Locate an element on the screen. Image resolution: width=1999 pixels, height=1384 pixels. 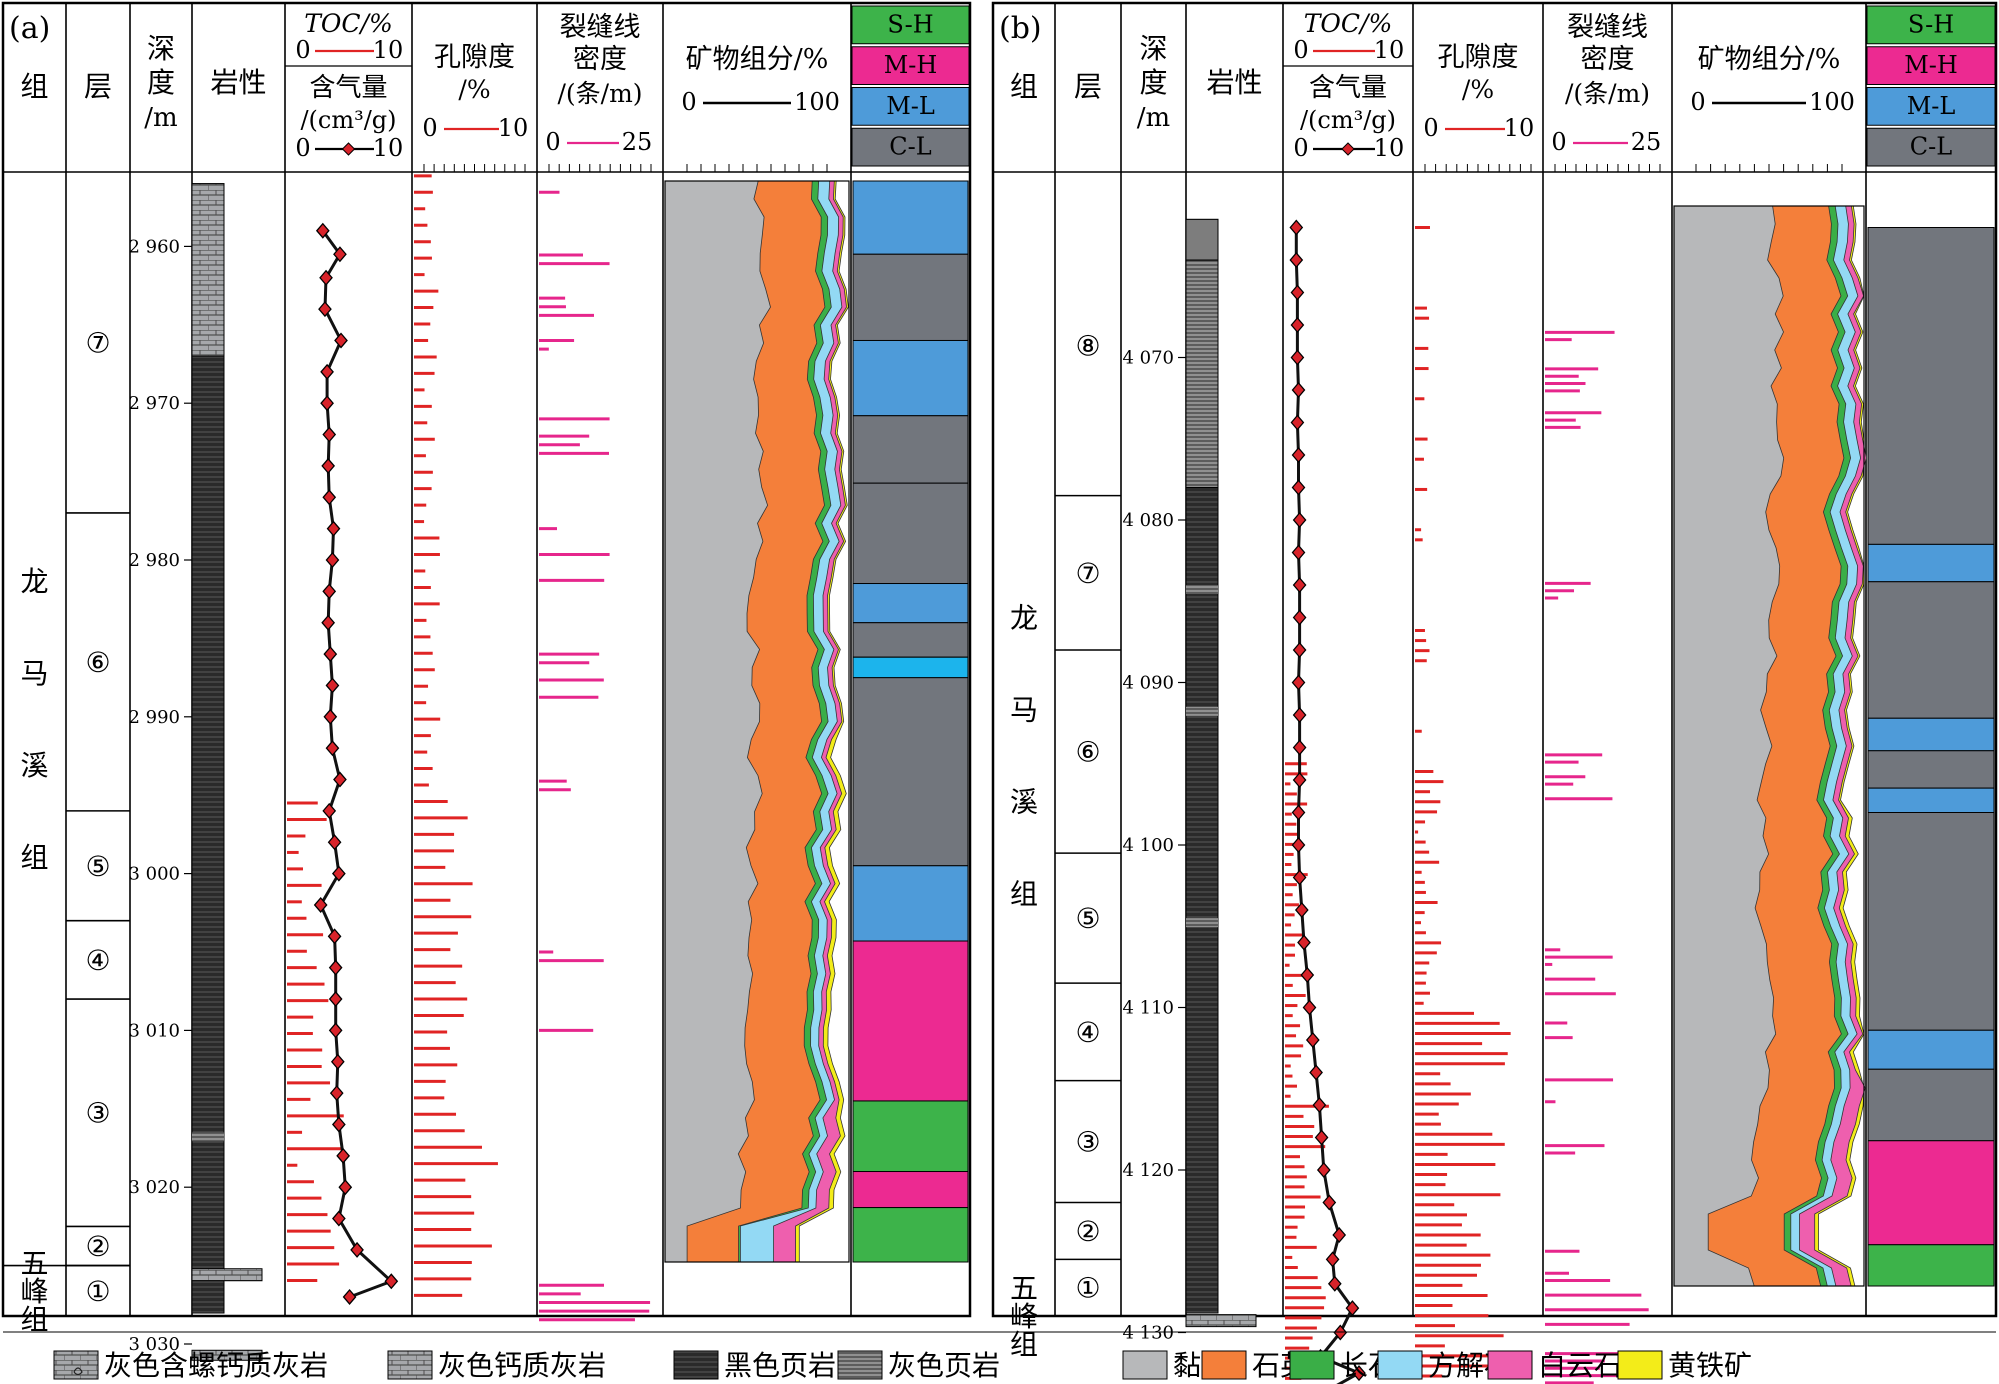
lithology-black-shale is located at coordinates (208, 748).